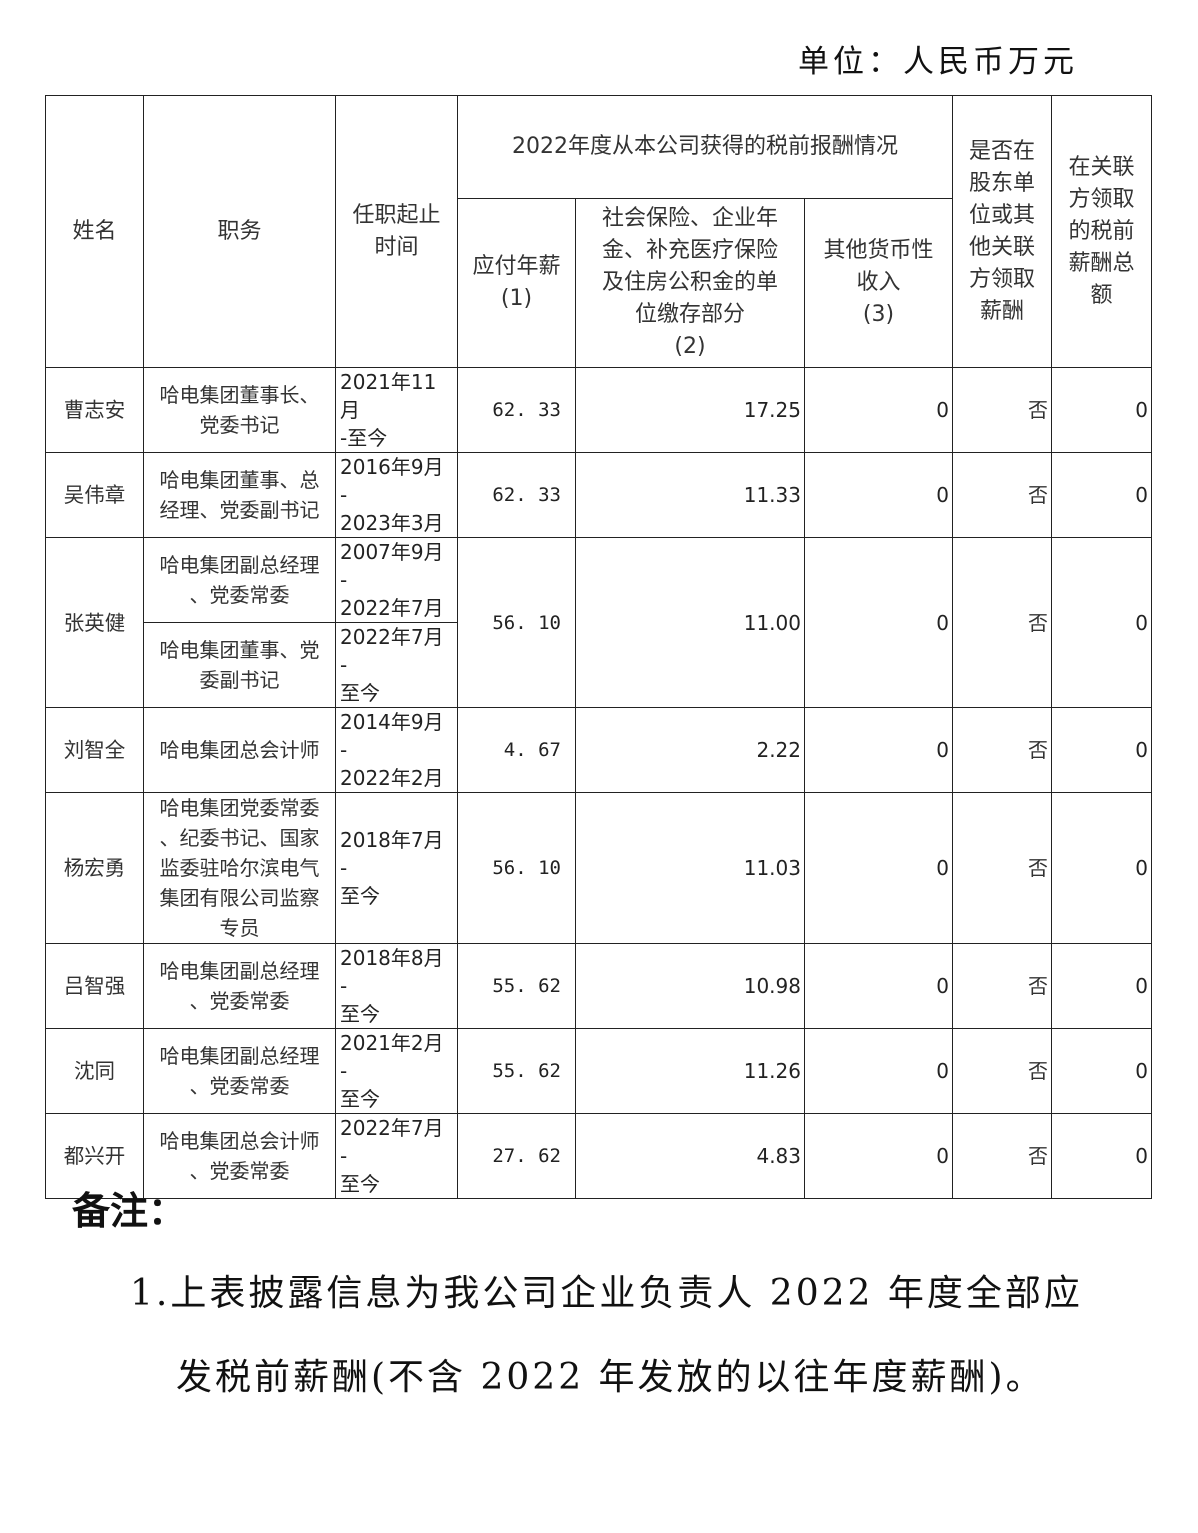  Describe the element at coordinates (690, 750) in the screenshot. I see `cell-social: 2.22` at that location.